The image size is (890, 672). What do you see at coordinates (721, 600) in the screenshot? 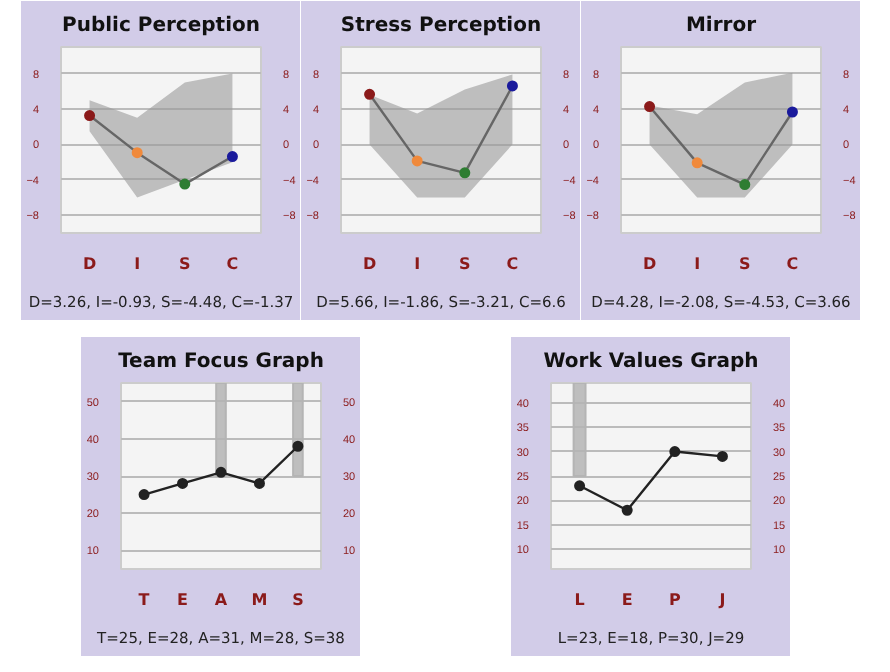
I see `x-tick-label: J` at bounding box center [721, 600].